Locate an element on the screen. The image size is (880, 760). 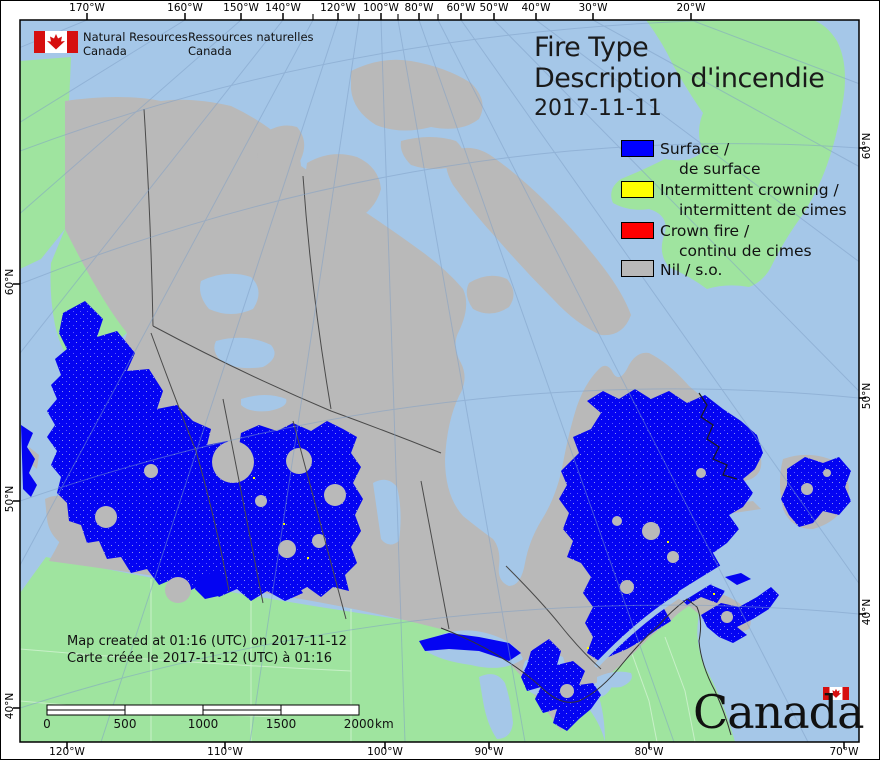
axis-label-top: 80°W is located at coordinates (419, 8).